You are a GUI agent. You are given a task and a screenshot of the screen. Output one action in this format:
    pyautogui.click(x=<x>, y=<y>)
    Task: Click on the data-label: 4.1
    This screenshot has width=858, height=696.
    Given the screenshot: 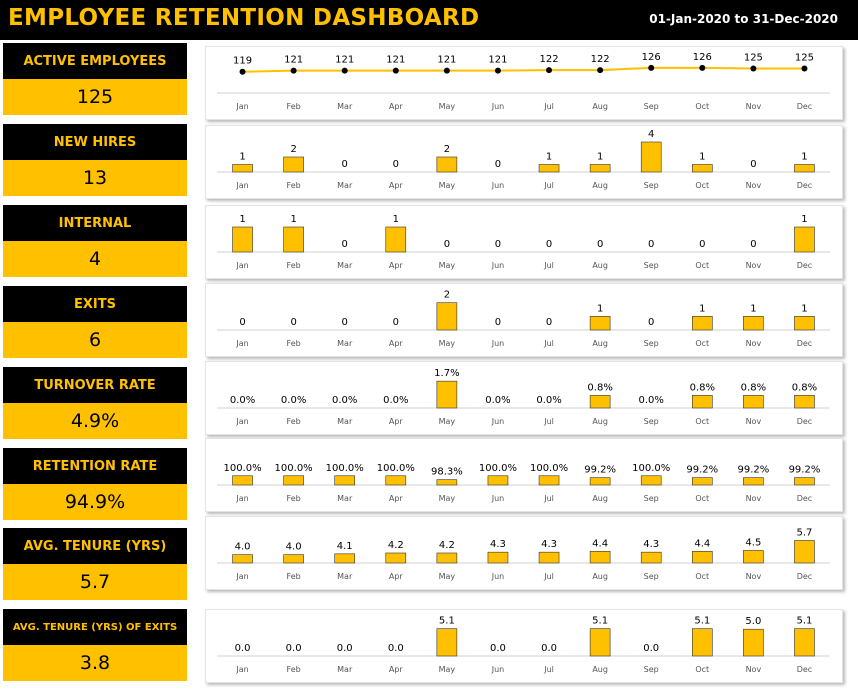 What is the action you would take?
    pyautogui.click(x=345, y=546)
    